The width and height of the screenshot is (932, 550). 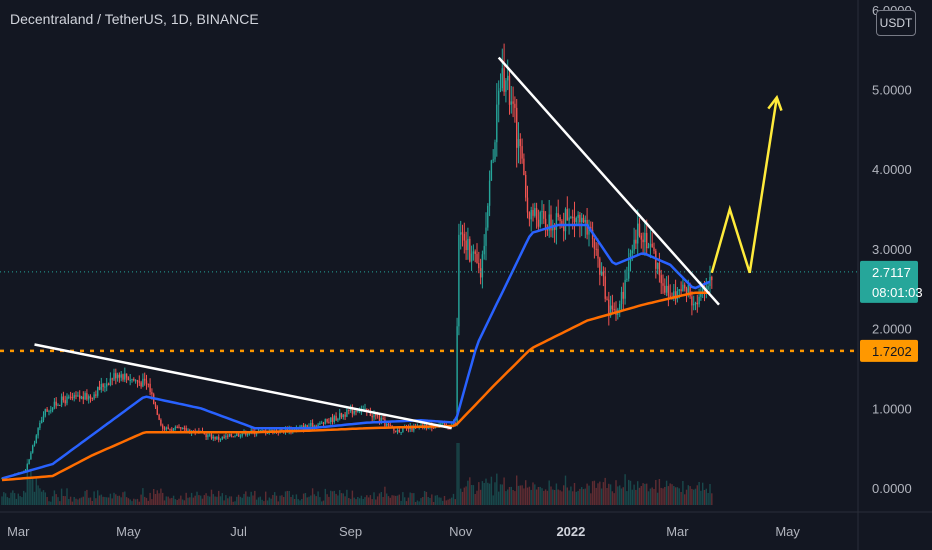 I want to click on price-tick-label: 5.0000, so click(x=892, y=90).